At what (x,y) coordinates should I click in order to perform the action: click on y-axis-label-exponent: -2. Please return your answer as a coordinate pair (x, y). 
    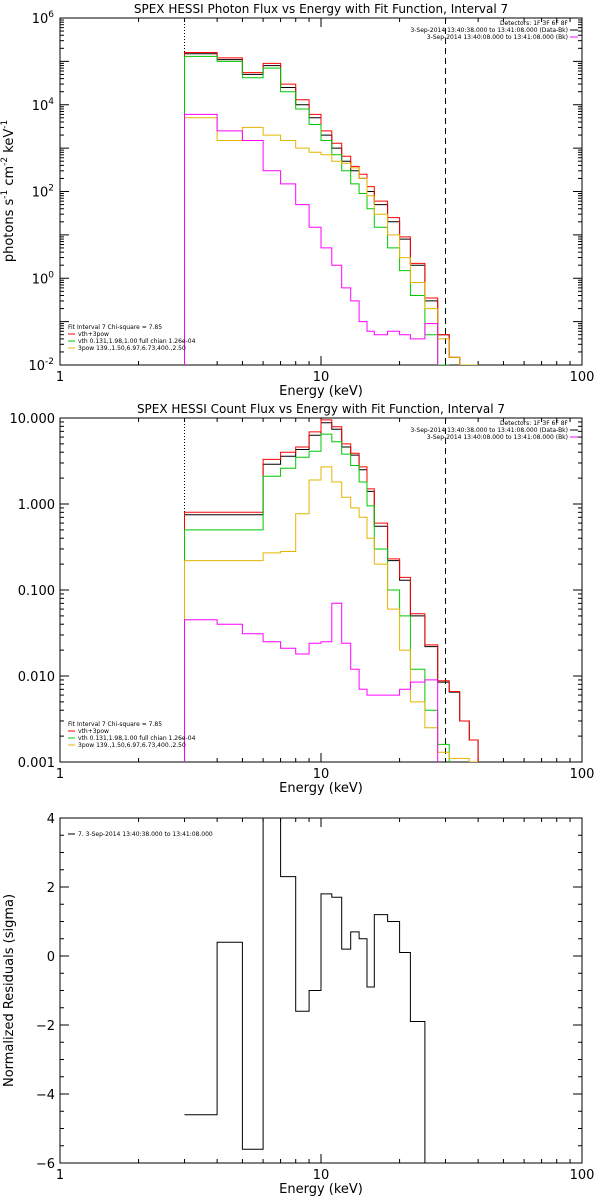
    Looking at the image, I should click on (5, 161).